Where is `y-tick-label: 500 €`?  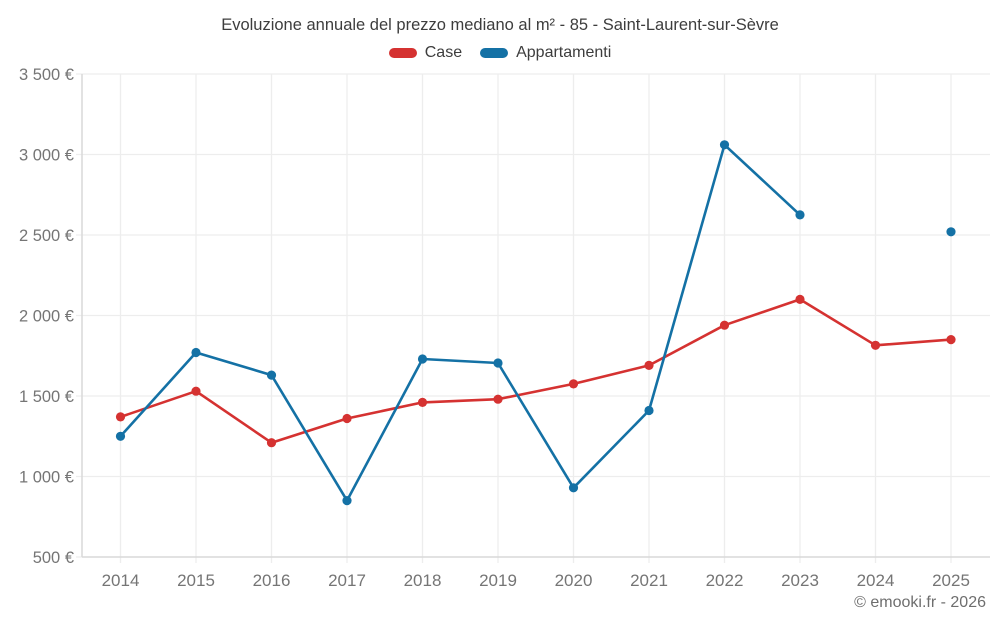
y-tick-label: 500 € is located at coordinates (53, 558).